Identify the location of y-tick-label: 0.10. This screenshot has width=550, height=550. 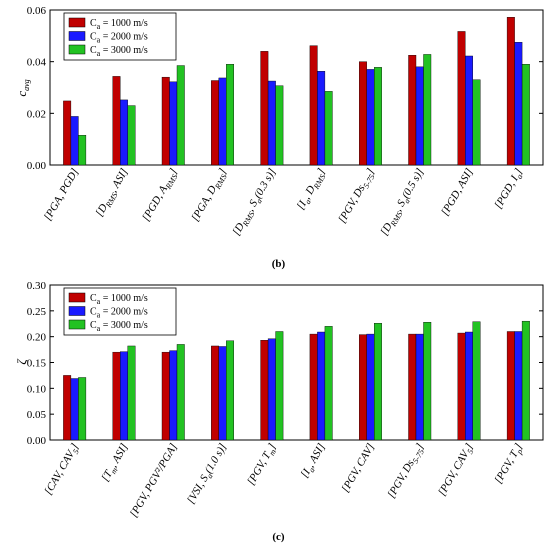
(37, 389).